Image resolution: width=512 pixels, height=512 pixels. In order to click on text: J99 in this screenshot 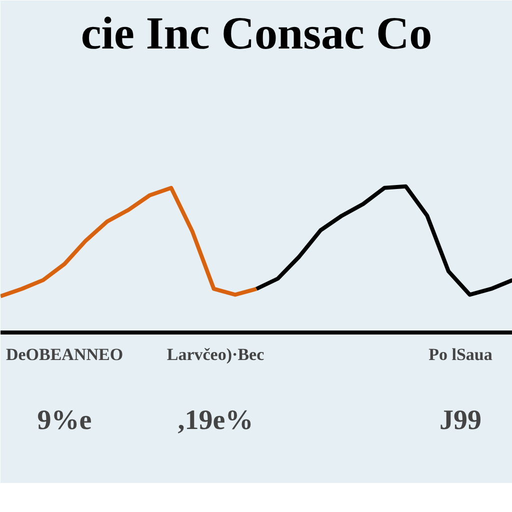, I will do `click(461, 420)`.